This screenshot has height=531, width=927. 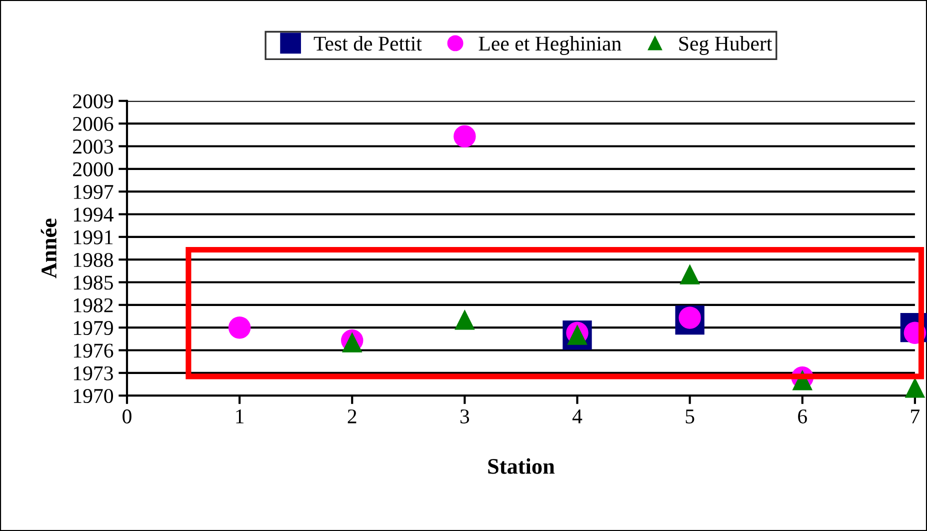 What do you see at coordinates (725, 45) in the screenshot?
I see `legend-label: Seg Hubert` at bounding box center [725, 45].